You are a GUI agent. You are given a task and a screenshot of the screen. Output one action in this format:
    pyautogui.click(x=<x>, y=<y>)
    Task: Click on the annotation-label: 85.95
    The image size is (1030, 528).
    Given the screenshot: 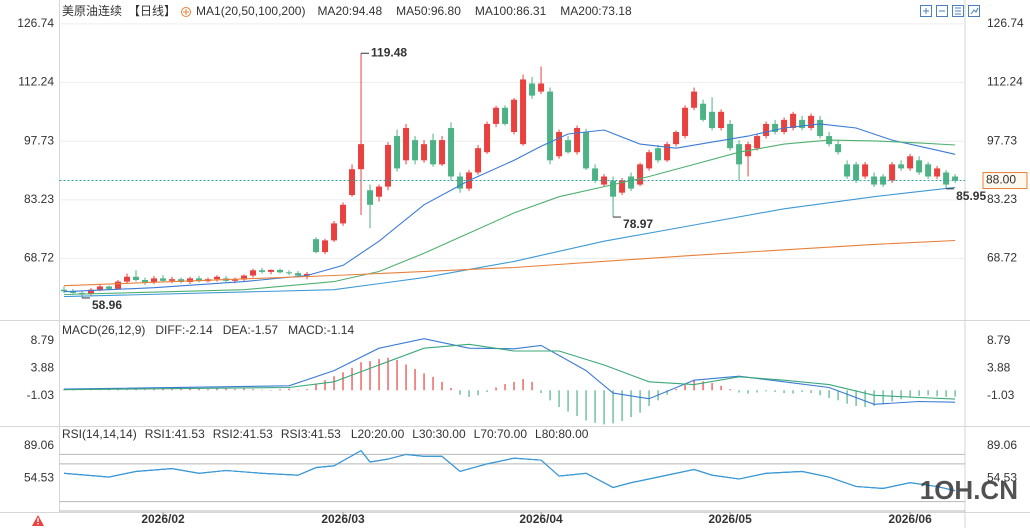 What is the action you would take?
    pyautogui.click(x=971, y=196)
    